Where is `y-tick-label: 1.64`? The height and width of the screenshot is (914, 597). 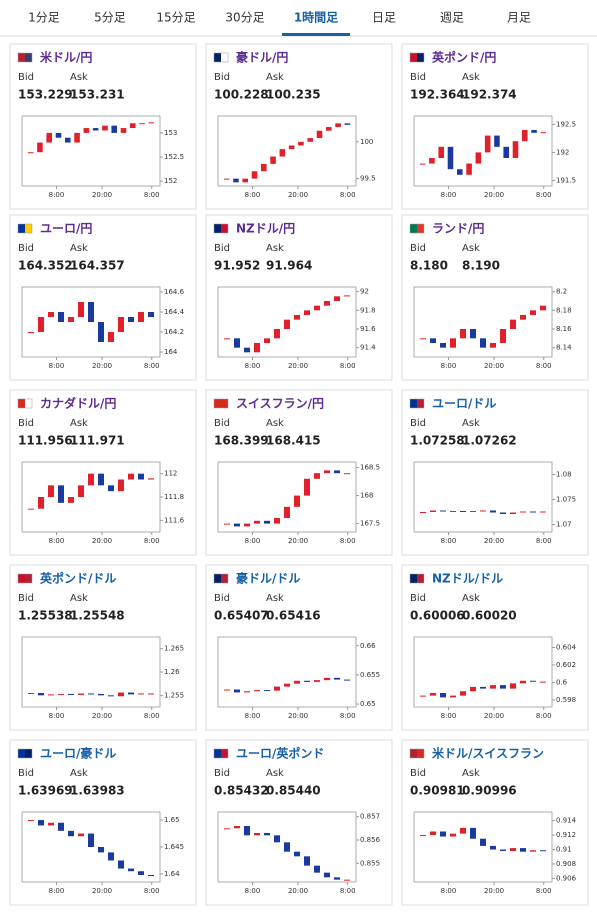 y-tick-label: 1.64 is located at coordinates (172, 874).